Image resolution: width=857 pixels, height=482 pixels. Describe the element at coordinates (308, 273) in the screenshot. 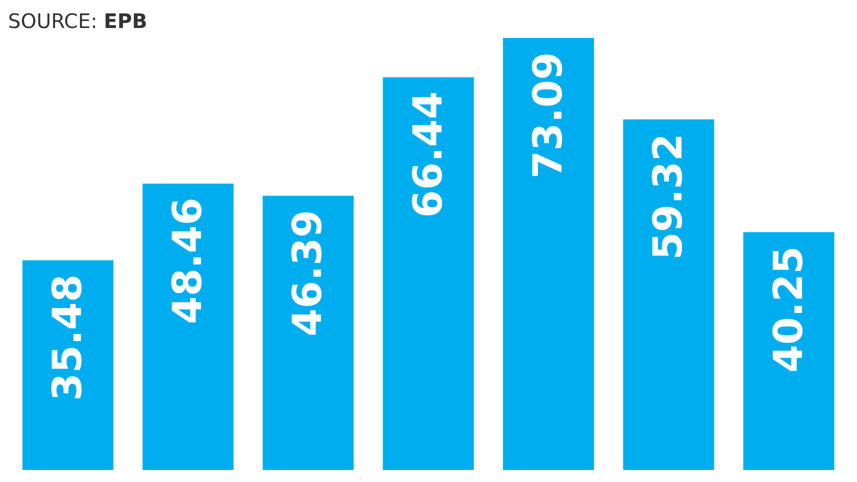

I see `data-label: 46.39` at that location.